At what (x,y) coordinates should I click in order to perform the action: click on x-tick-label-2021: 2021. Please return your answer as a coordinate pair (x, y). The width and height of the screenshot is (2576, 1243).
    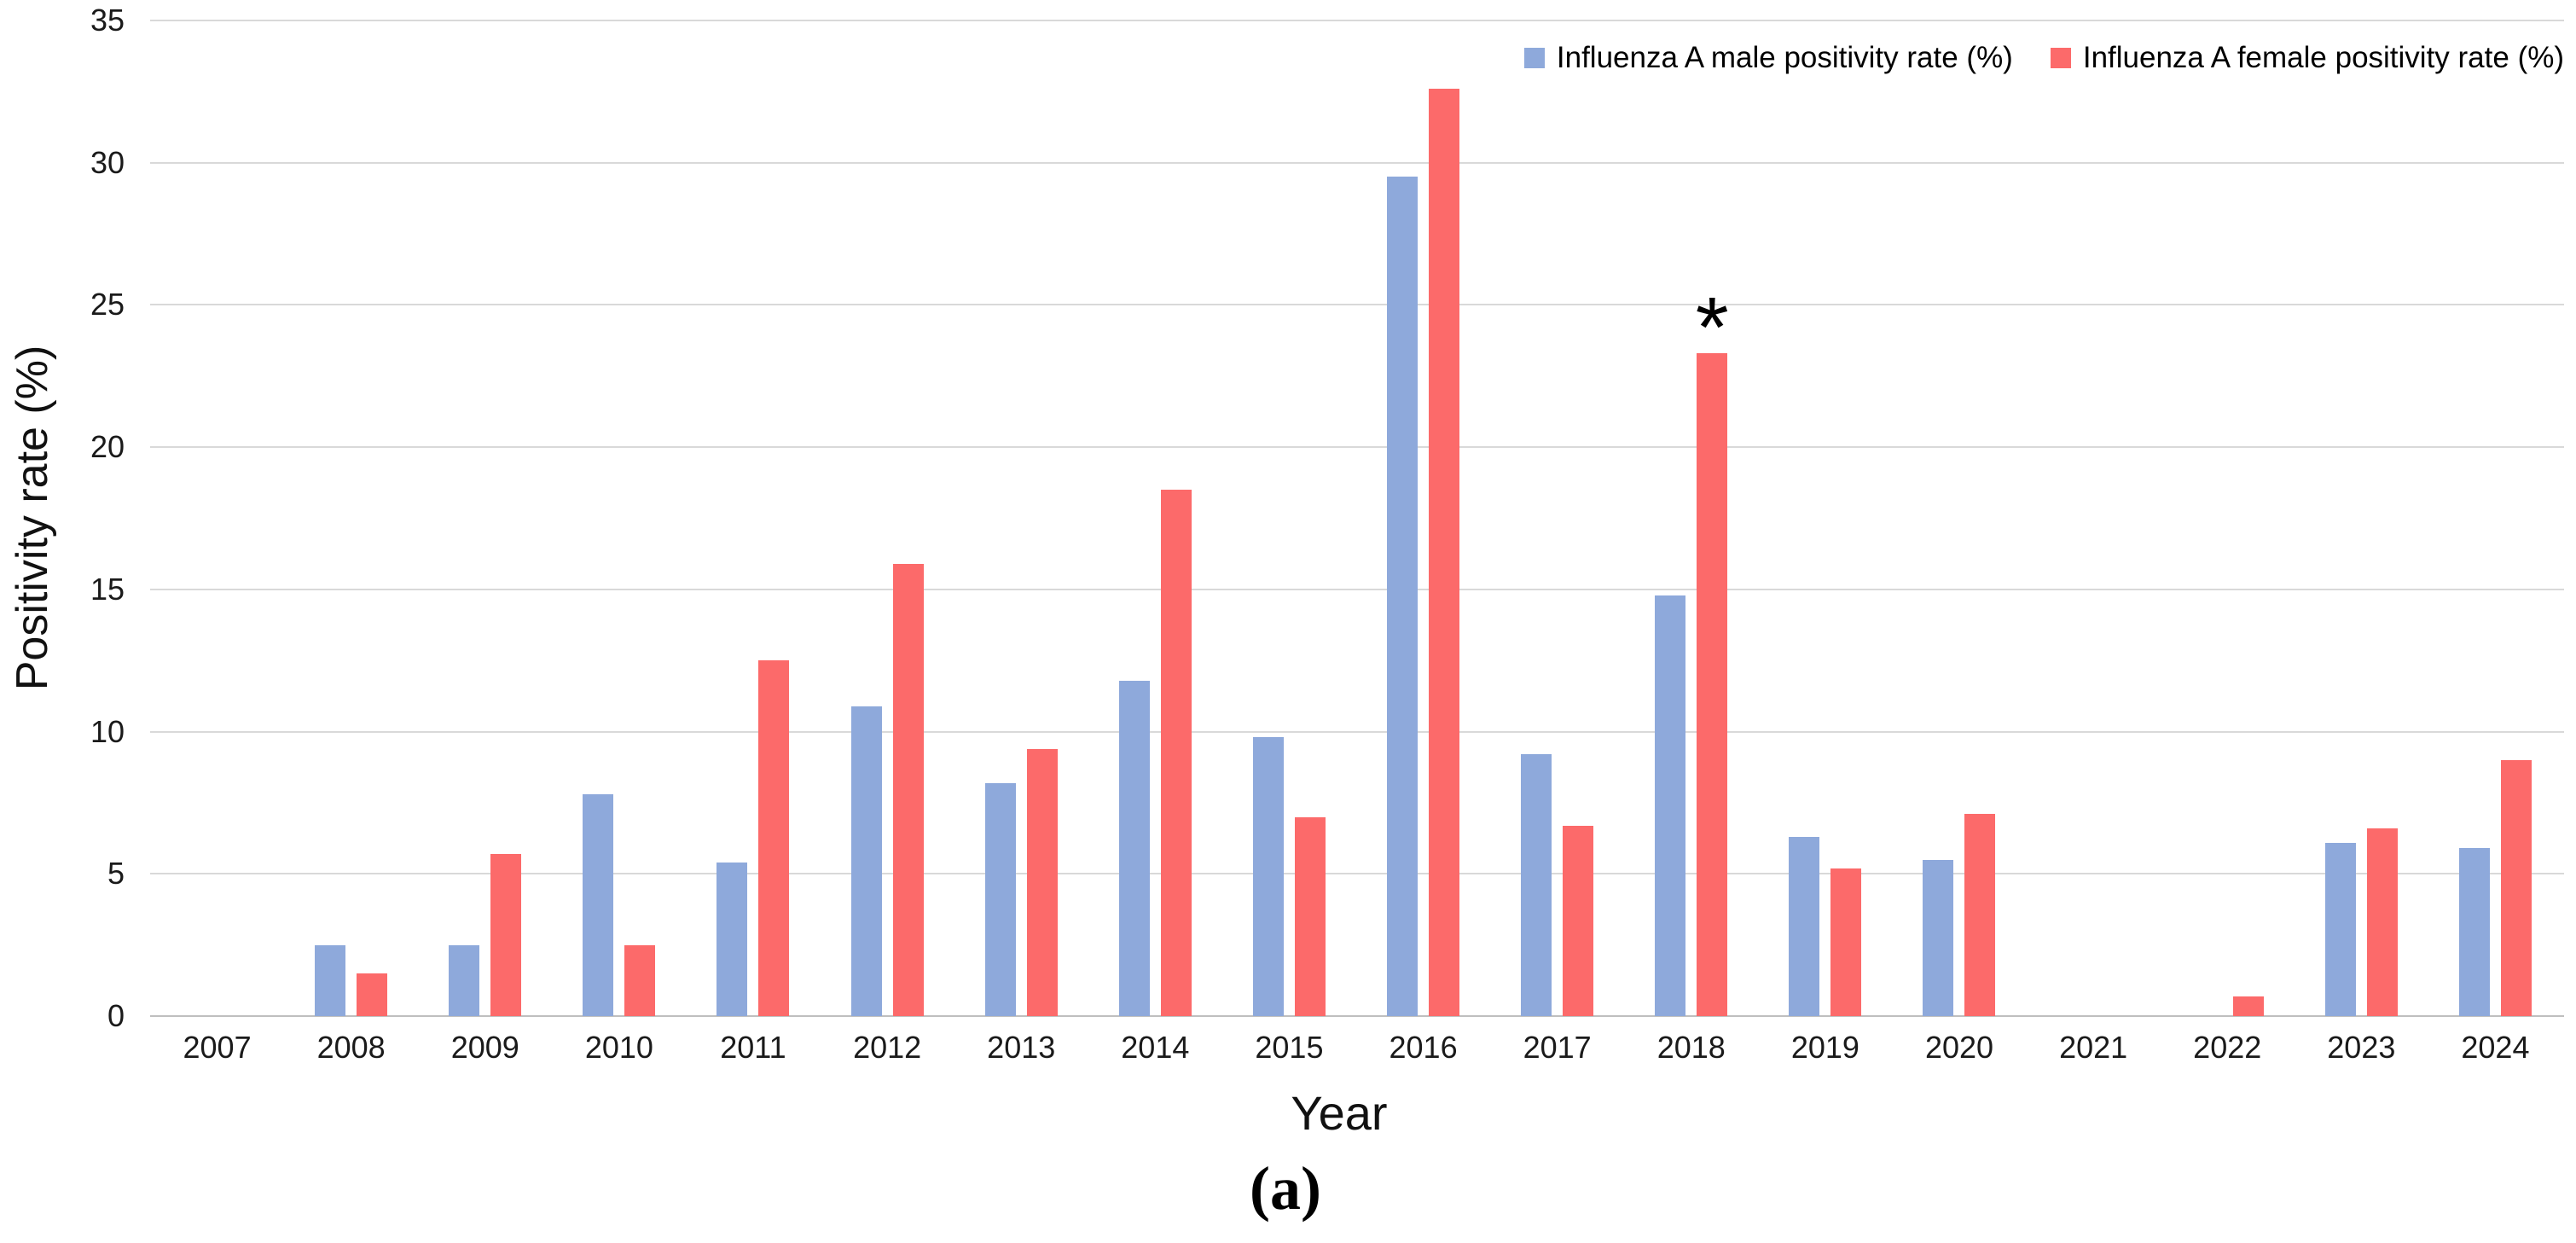
    Looking at the image, I should click on (2093, 1048).